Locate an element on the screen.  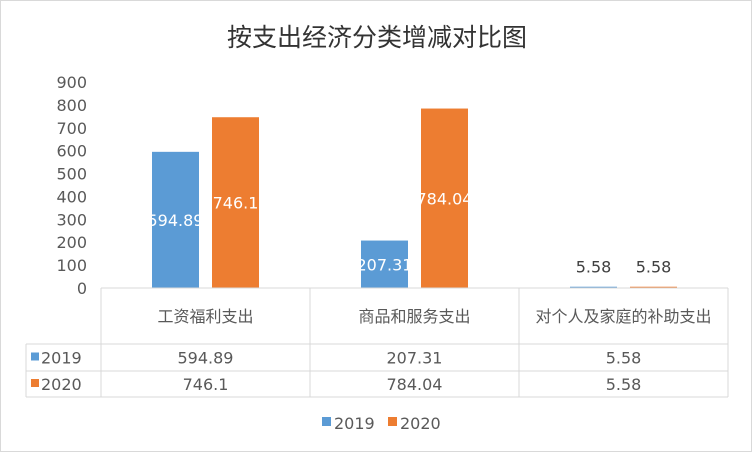
legend-marker-2020 is located at coordinates (392, 421).